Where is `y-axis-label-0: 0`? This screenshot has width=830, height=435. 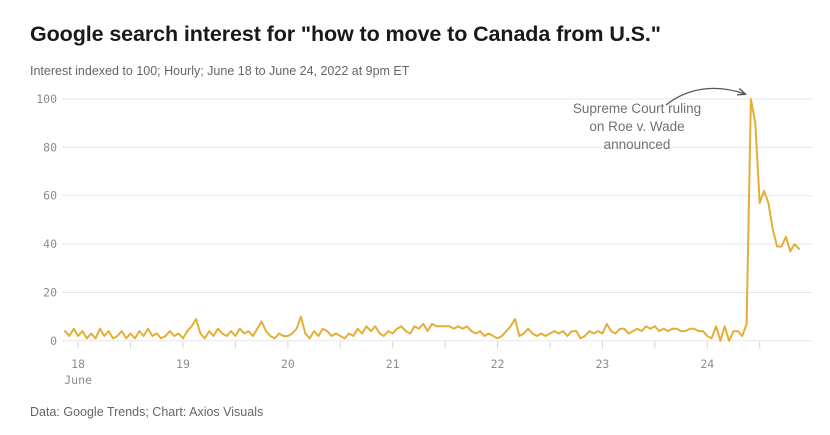
y-axis-label-0: 0 is located at coordinates (53, 341).